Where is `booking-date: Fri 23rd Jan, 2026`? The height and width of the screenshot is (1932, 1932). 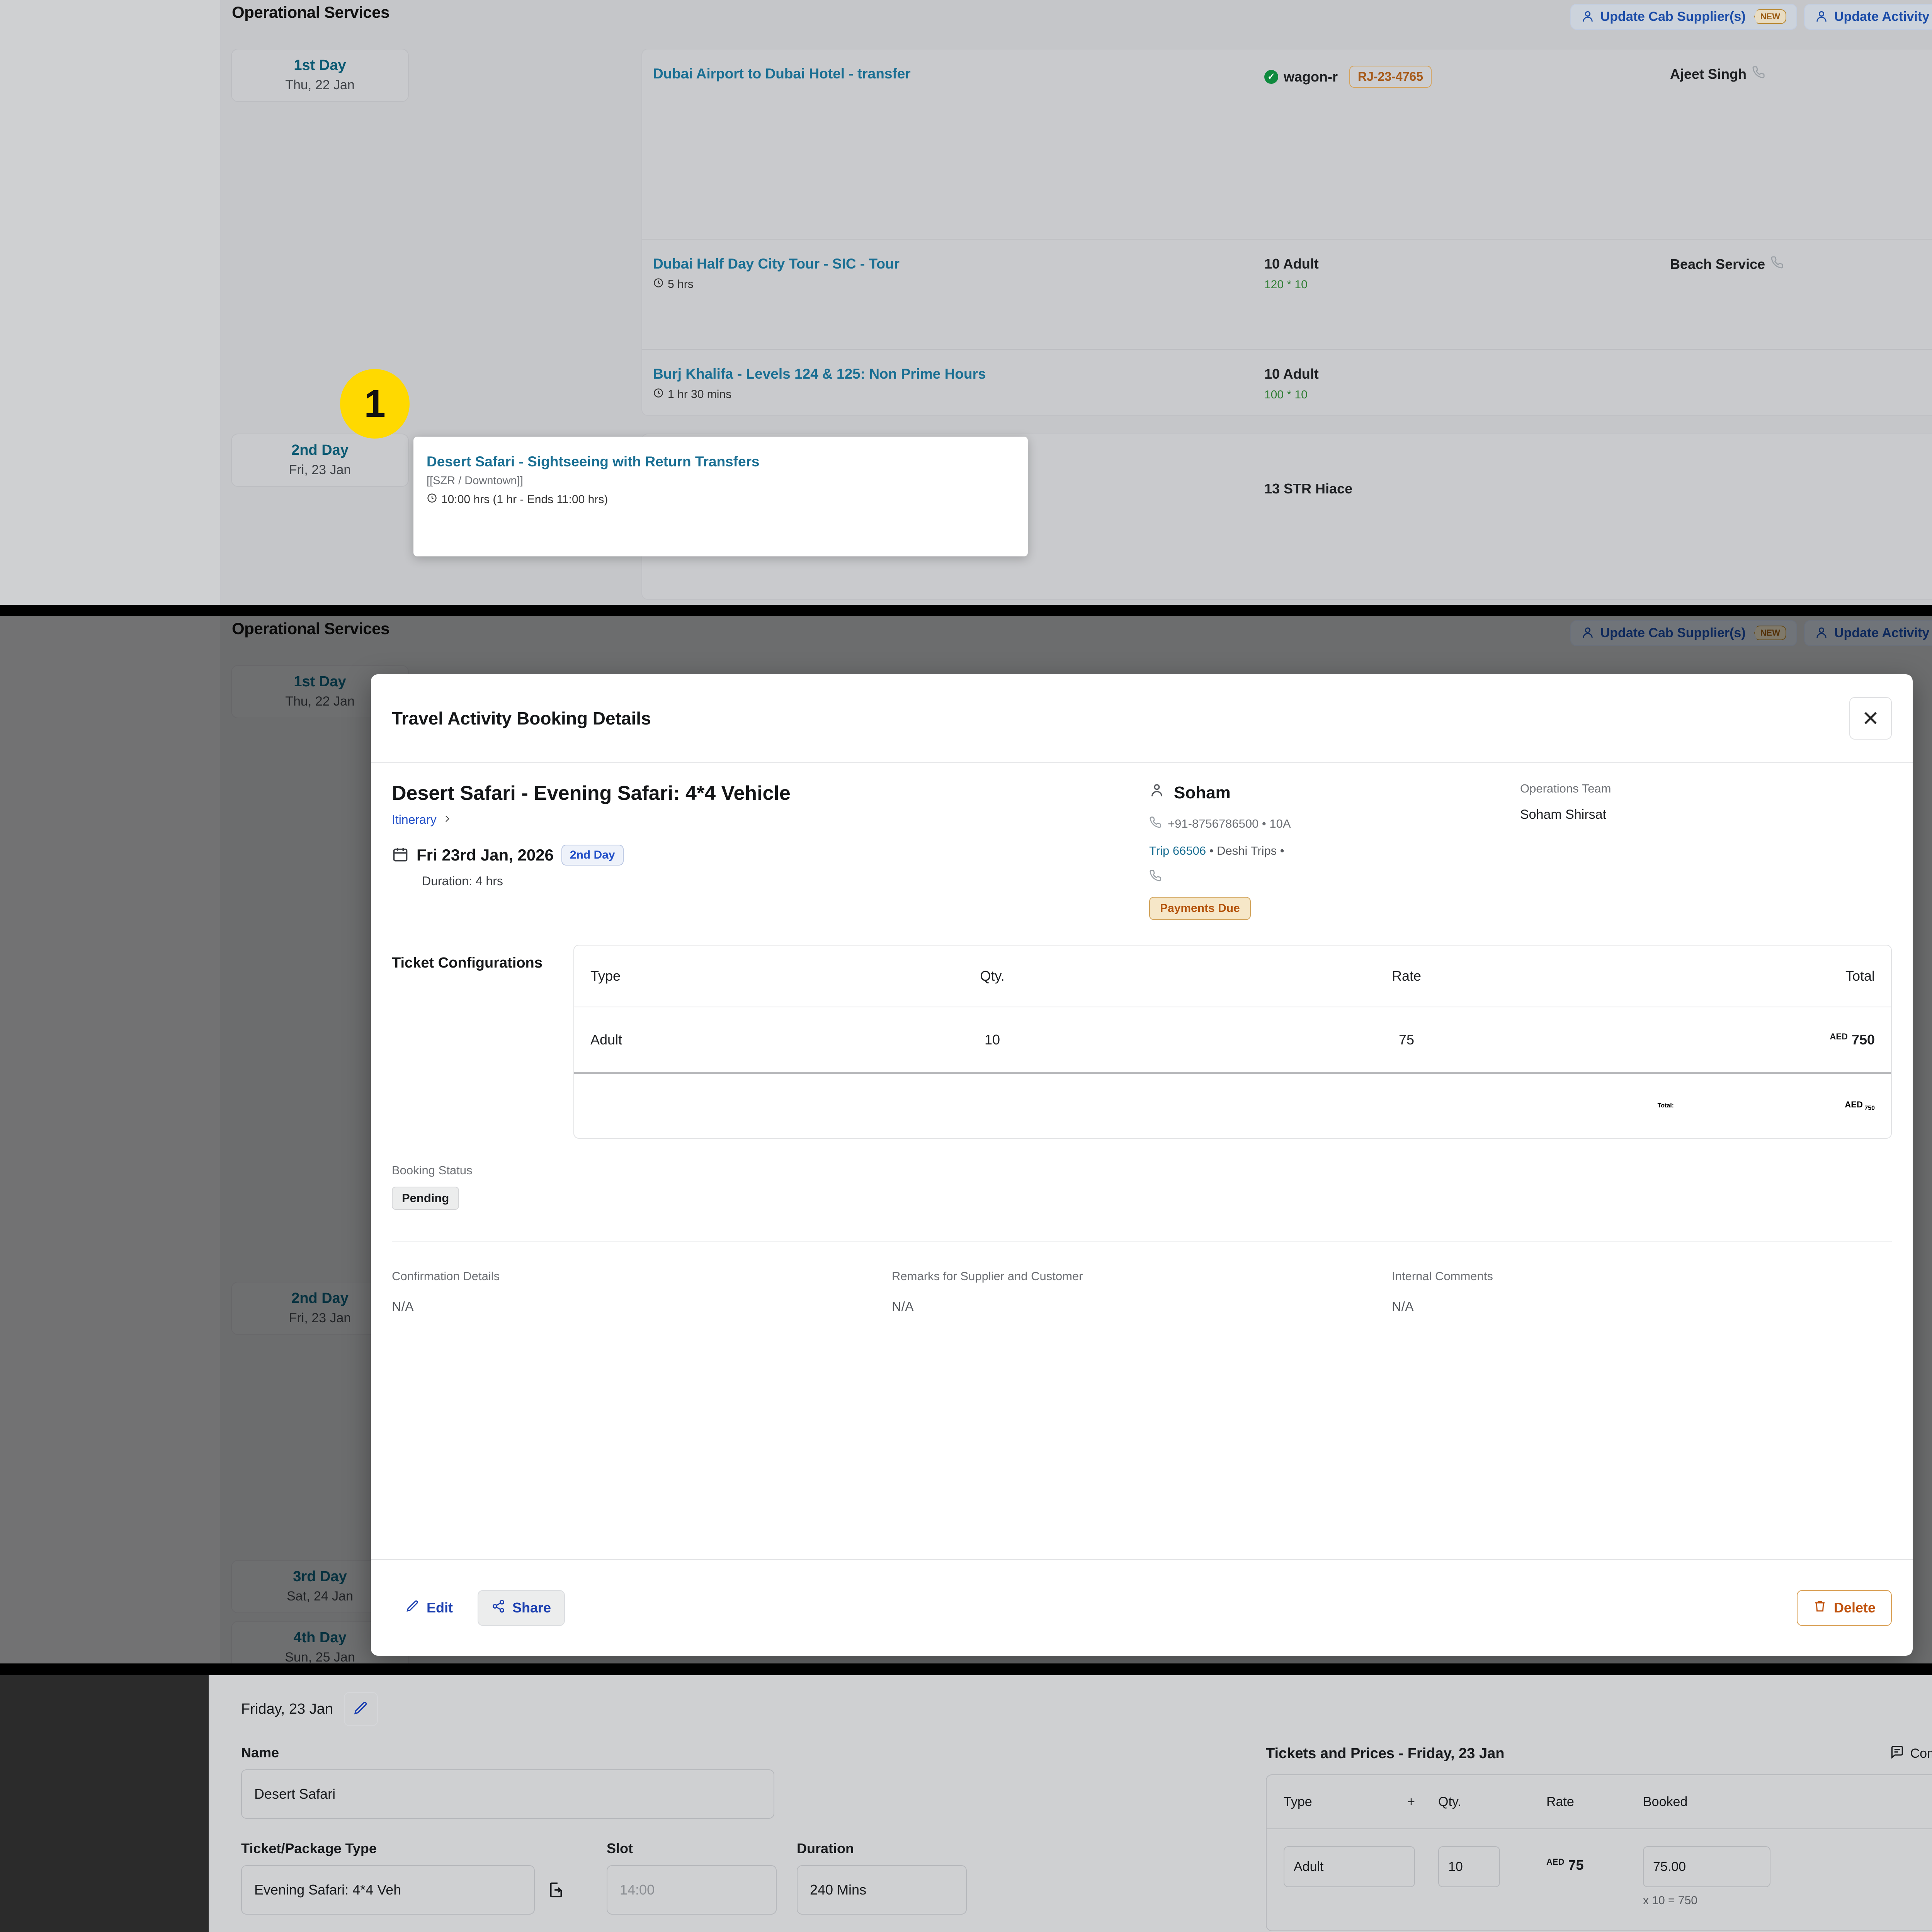 booking-date: Fri 23rd Jan, 2026 is located at coordinates (485, 855).